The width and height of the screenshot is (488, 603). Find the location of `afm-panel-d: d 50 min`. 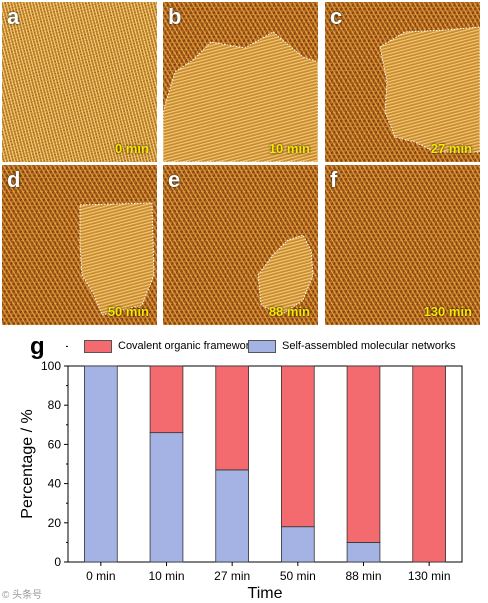

afm-panel-d: d 50 min is located at coordinates (79, 245).